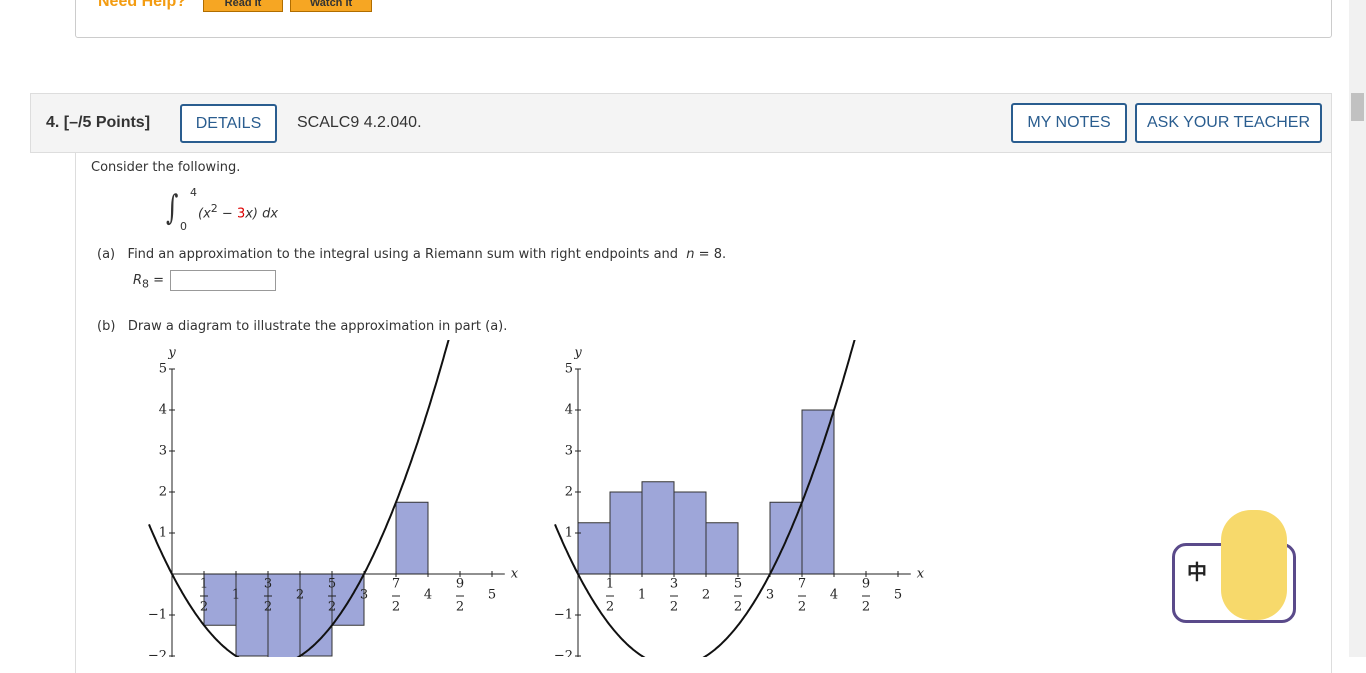 This screenshot has height=673, width=1366. I want to click on read-it-button: Read It, so click(243, 6).